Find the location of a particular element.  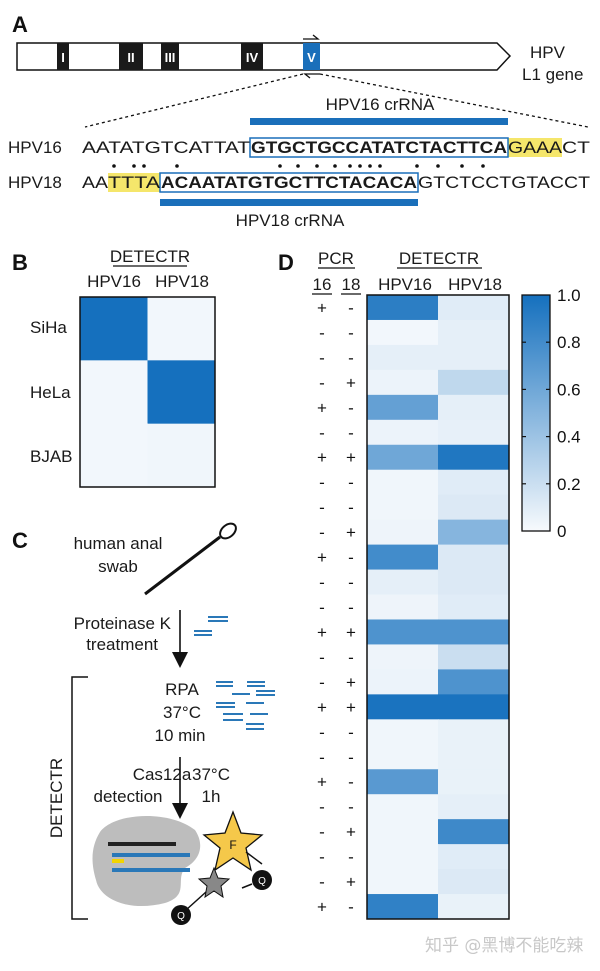

mismatch-dots is located at coordinates (298, 166).